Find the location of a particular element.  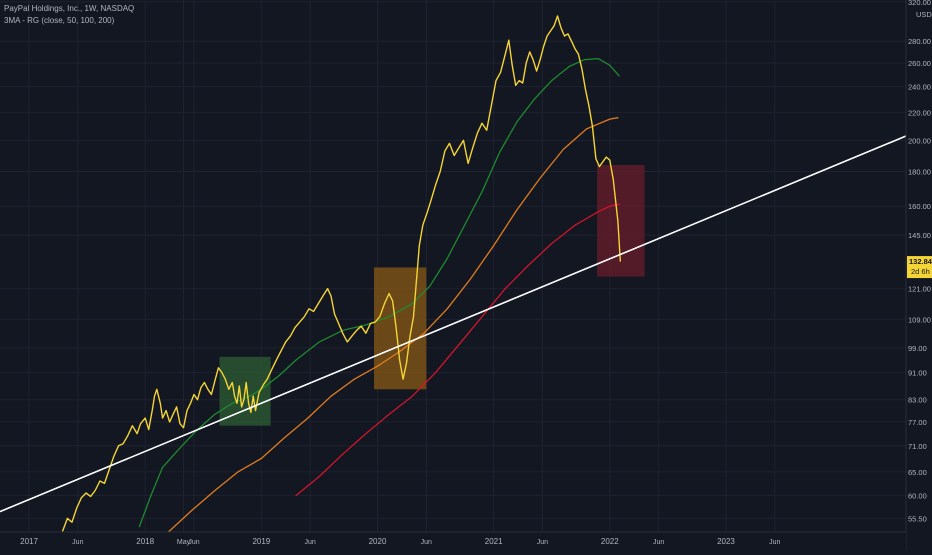

time-axis is located at coordinates (453, 541).